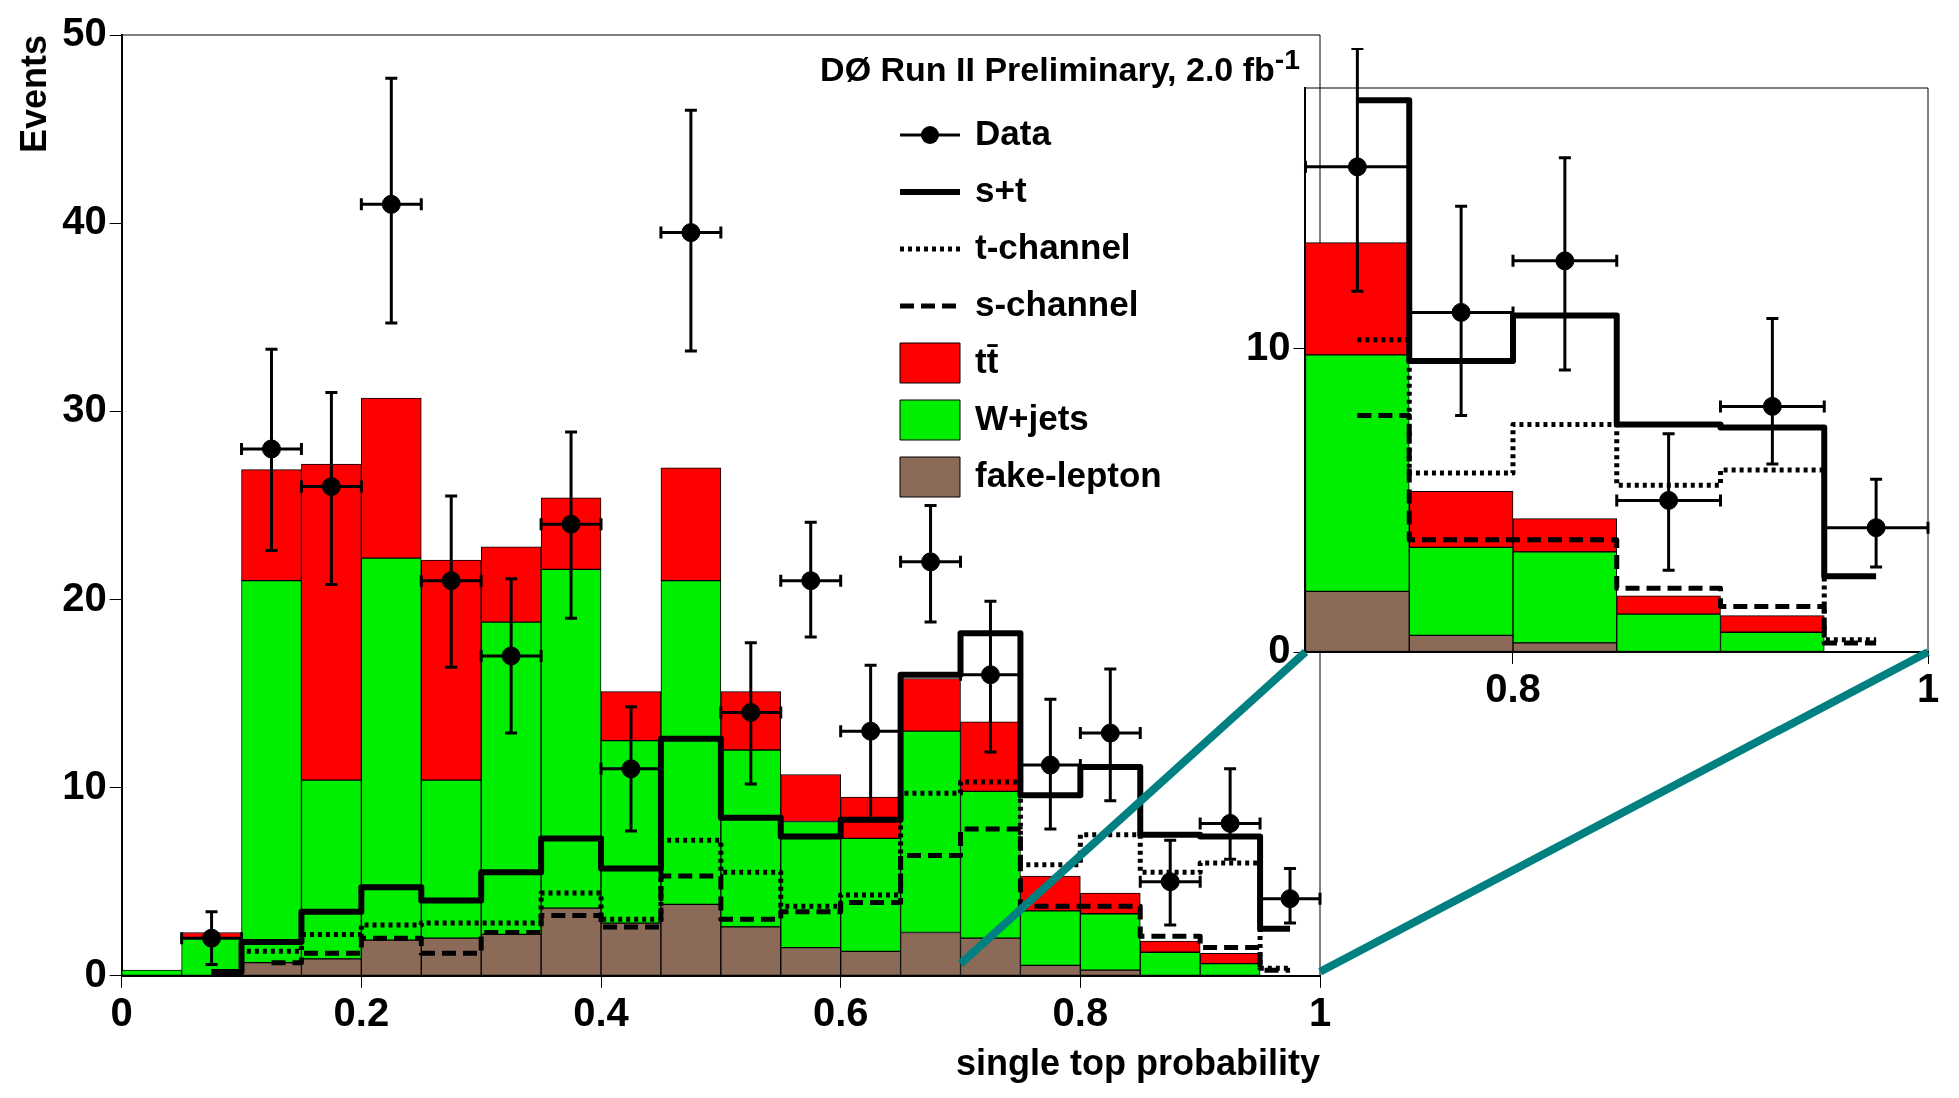 This screenshot has height=1098, width=1959. Describe the element at coordinates (987, 360) in the screenshot. I see `legend-label: tt̄` at that location.